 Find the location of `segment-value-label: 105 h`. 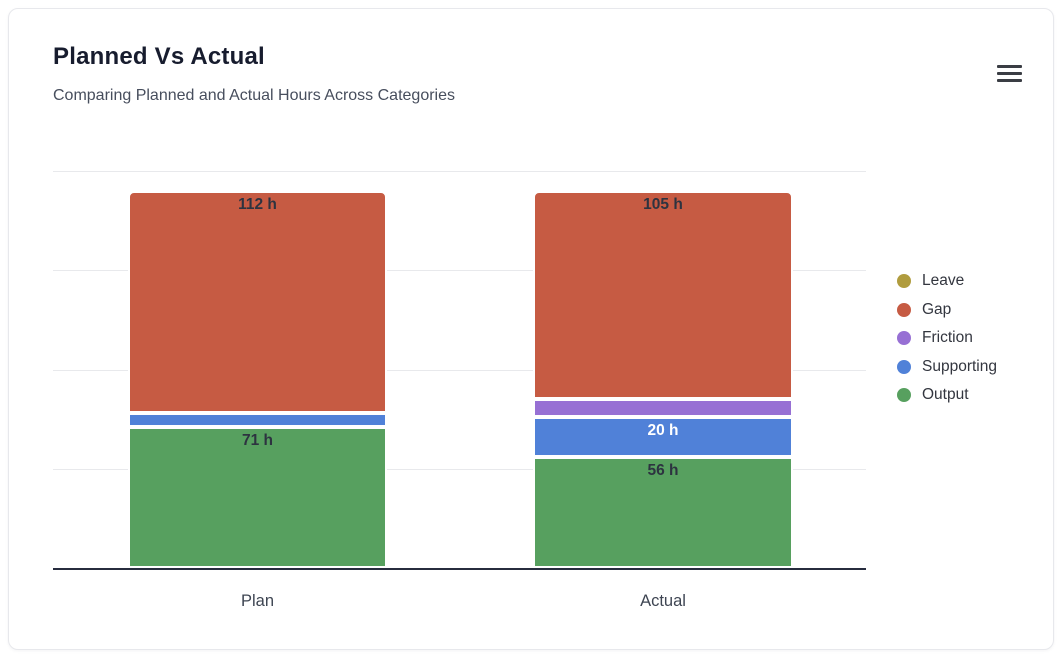

segment-value-label: 105 h is located at coordinates (663, 204).